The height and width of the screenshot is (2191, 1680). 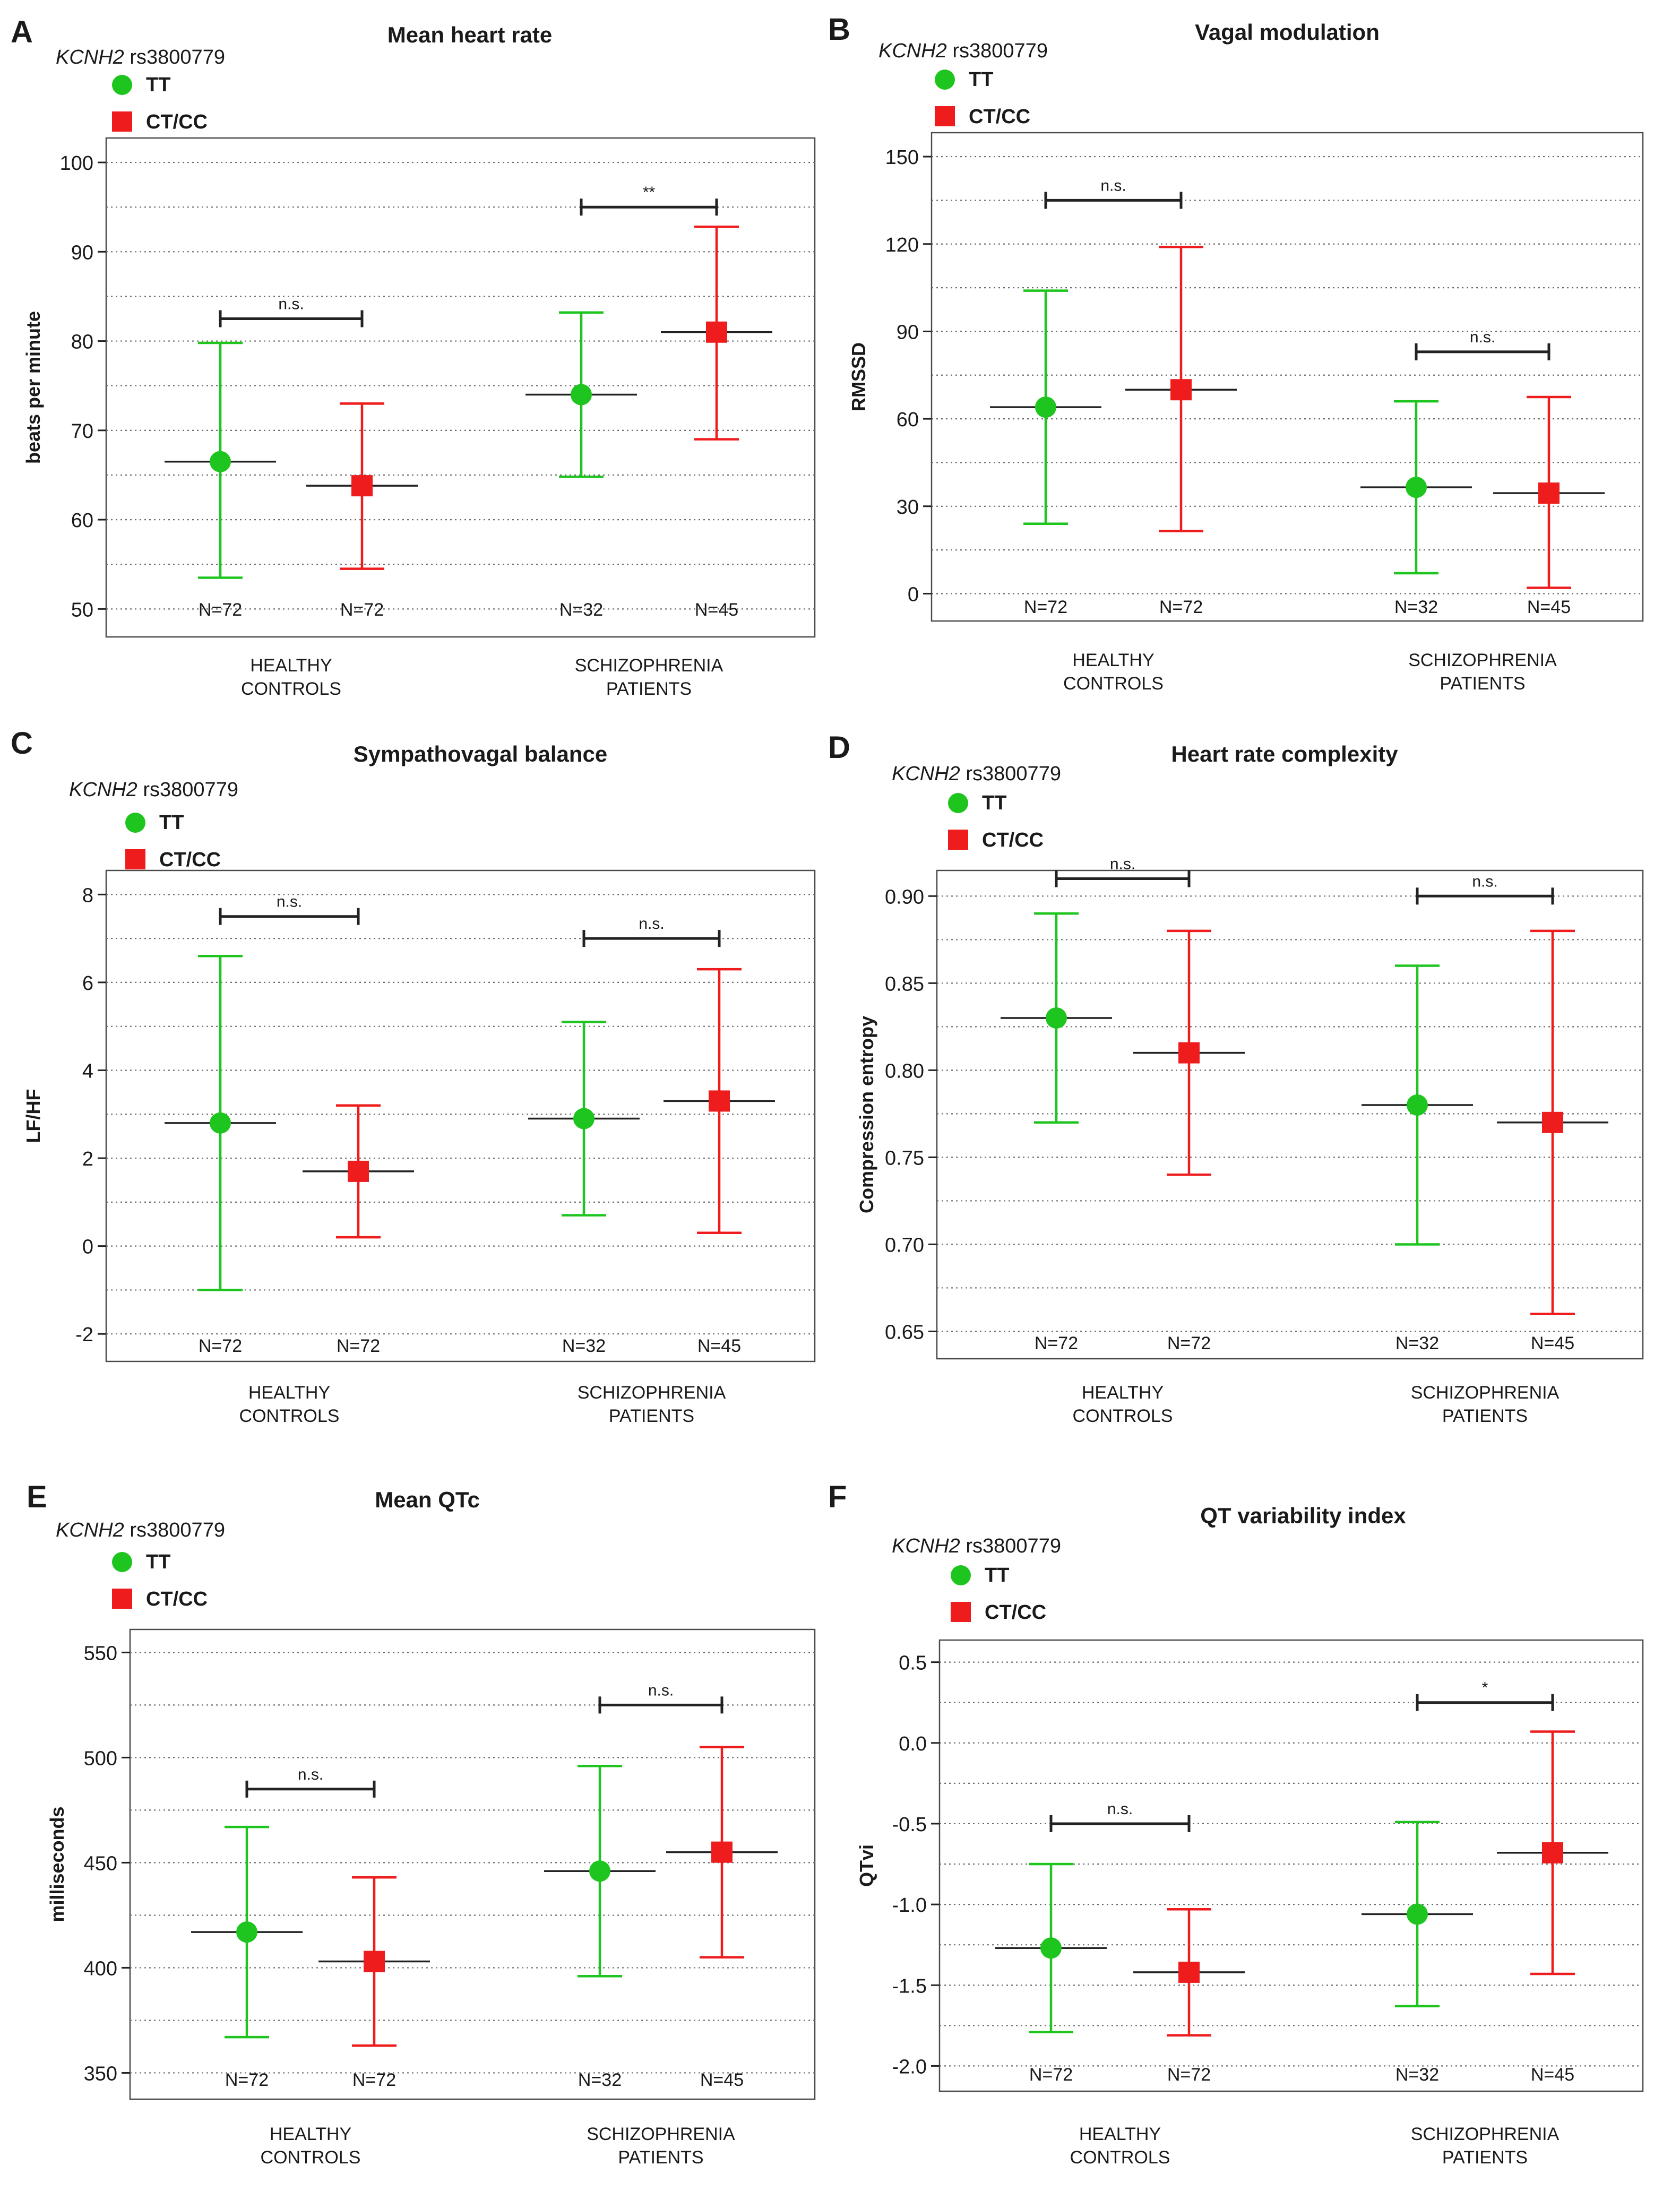 I want to click on y-axis: -2.0 -1.5 -1.0 -0.5 0.0 0.5 QTvi, so click(x=898, y=1865).